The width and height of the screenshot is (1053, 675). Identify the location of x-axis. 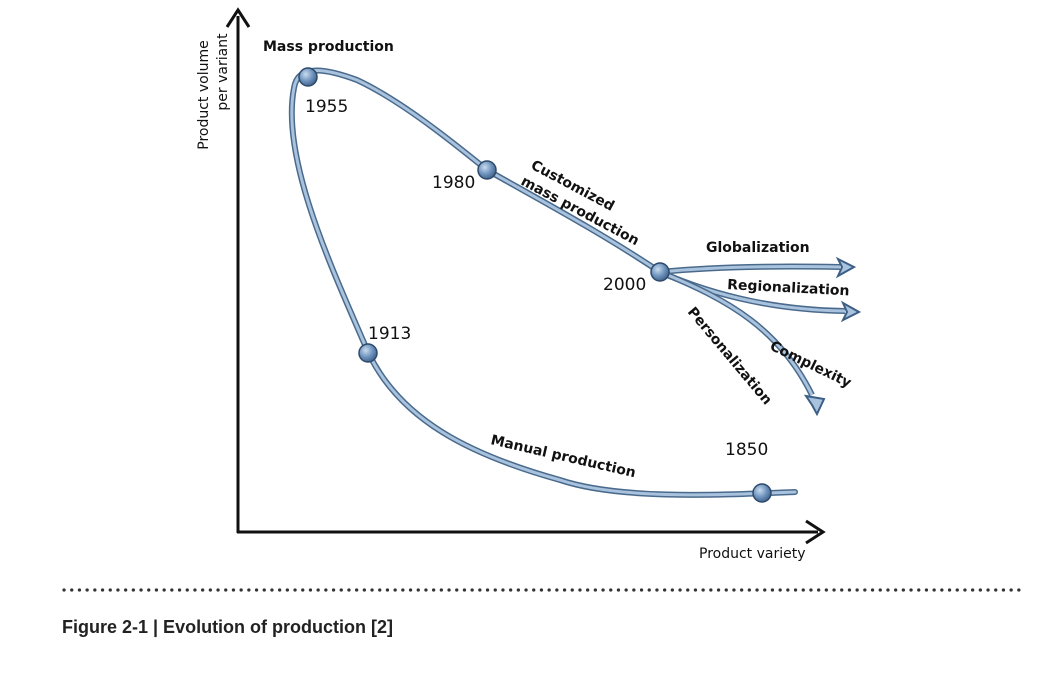
(531, 532).